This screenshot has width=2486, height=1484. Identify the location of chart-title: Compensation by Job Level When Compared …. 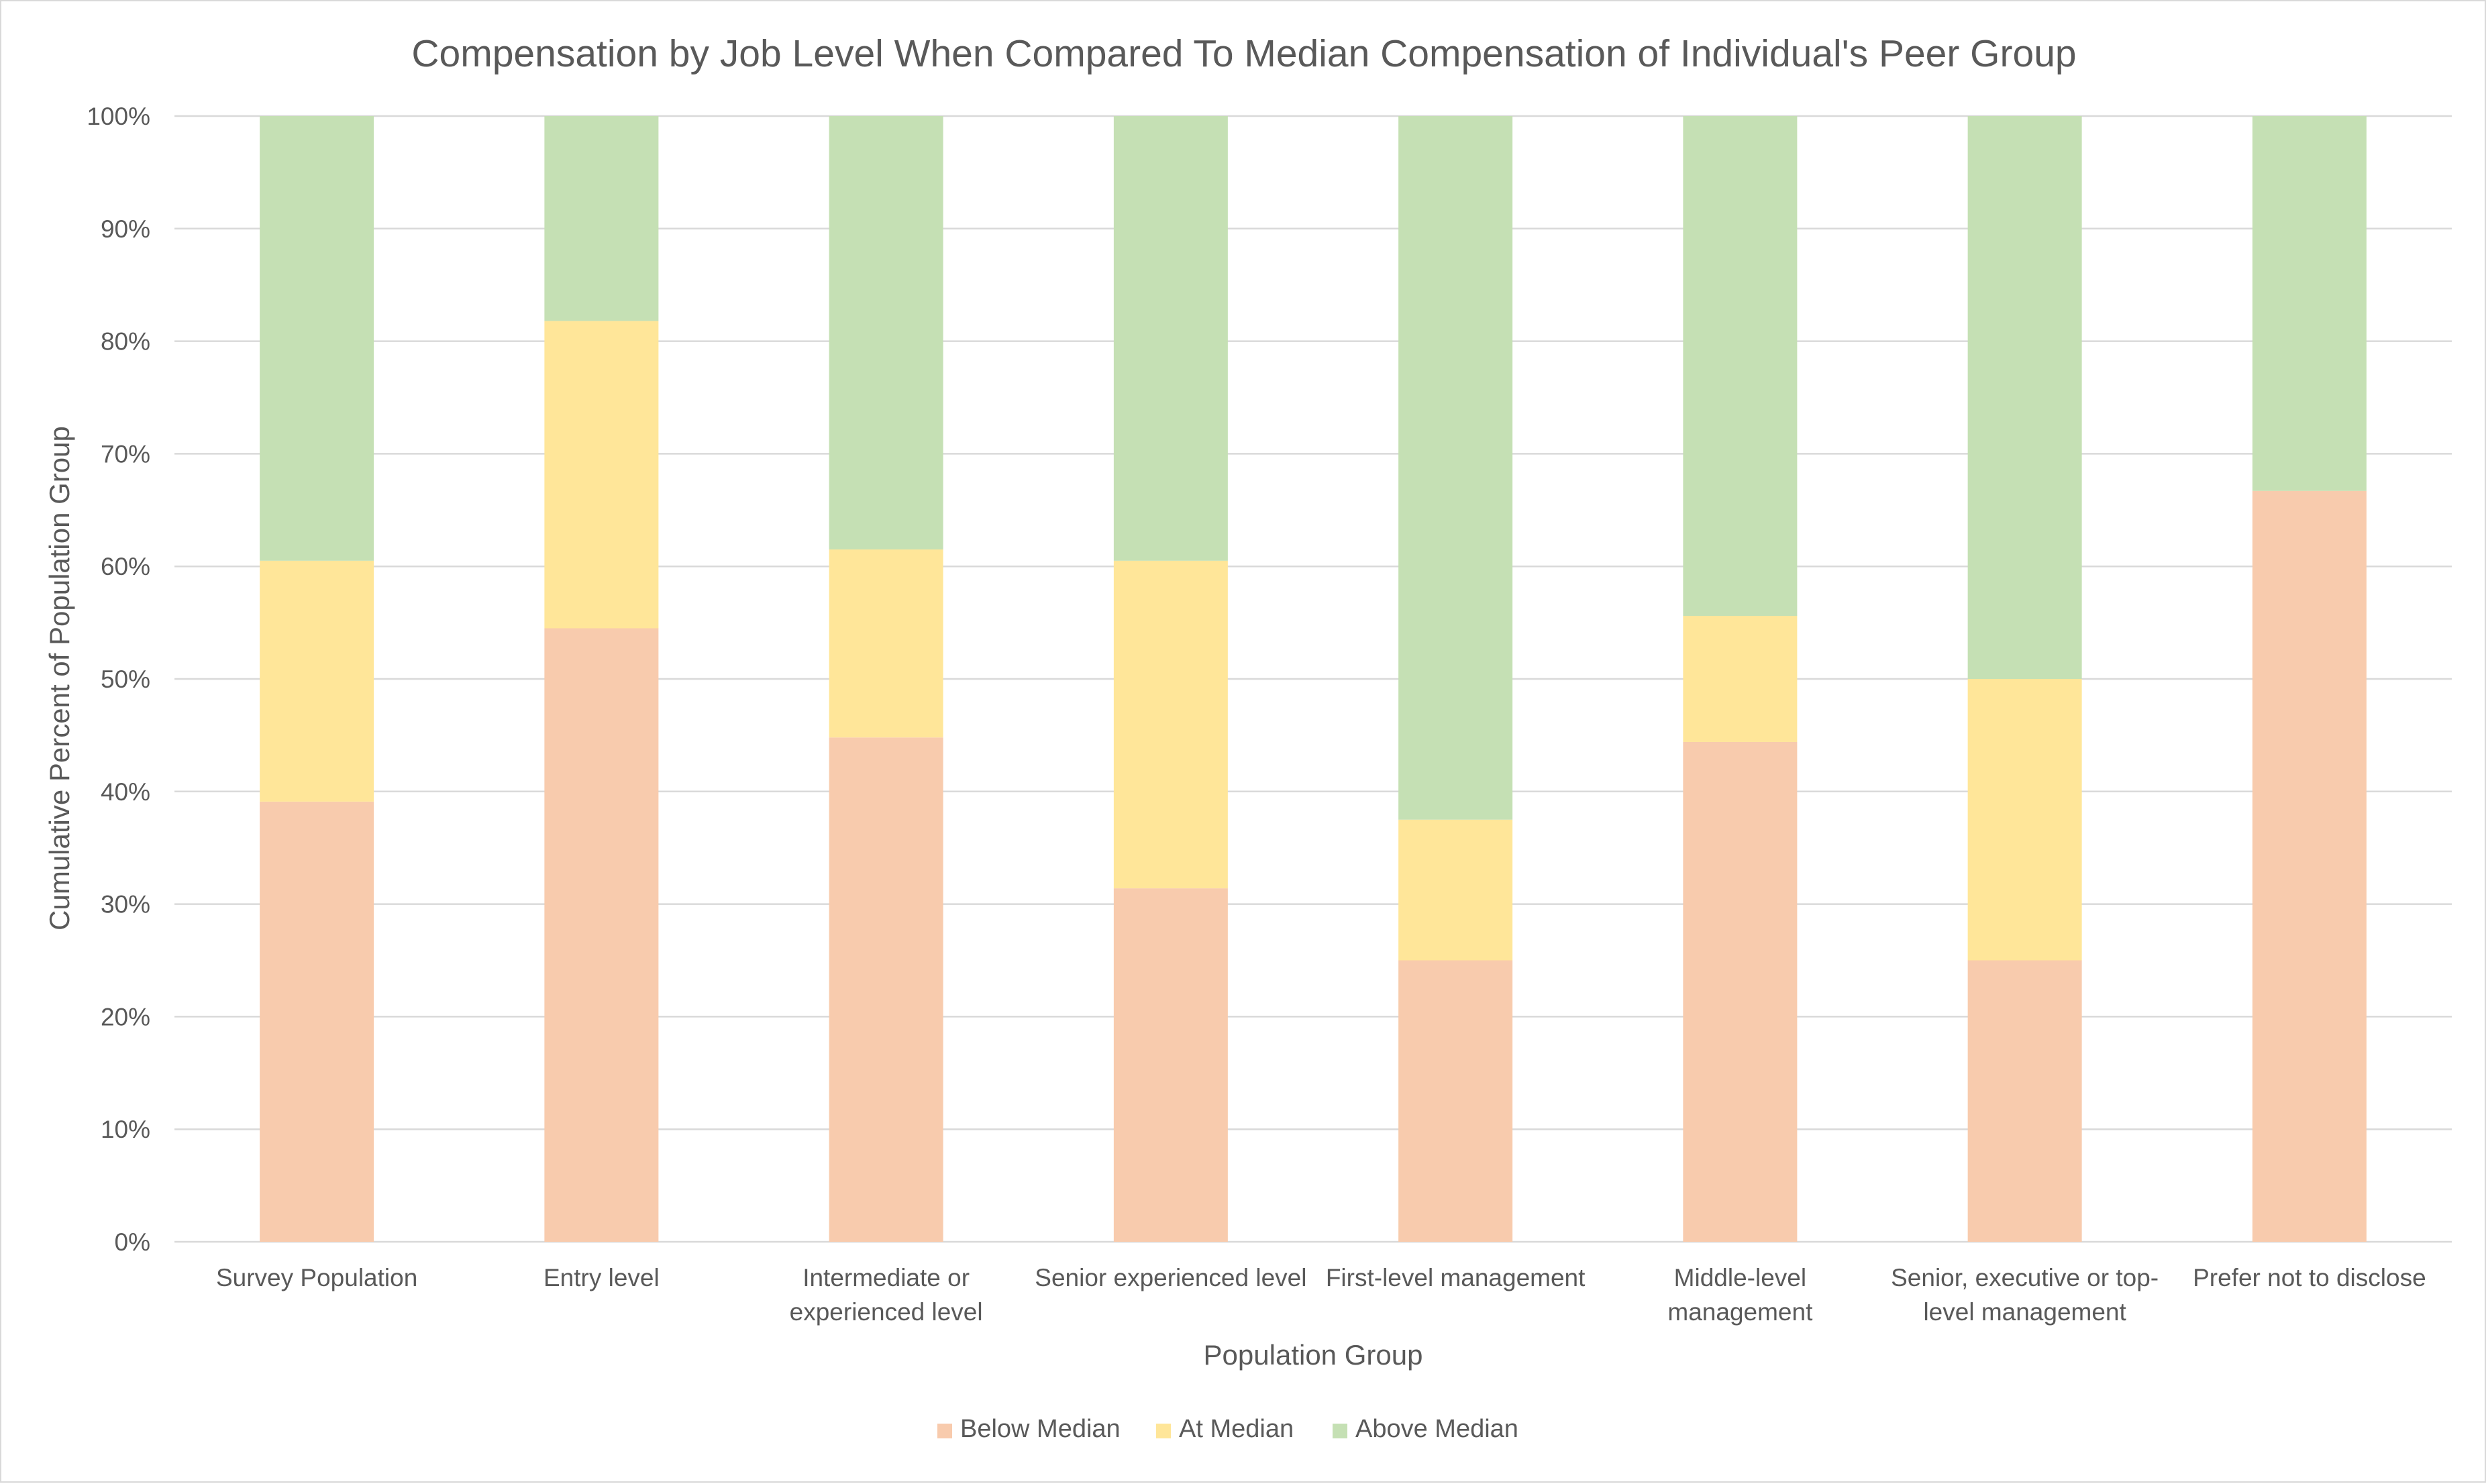
(1243, 53).